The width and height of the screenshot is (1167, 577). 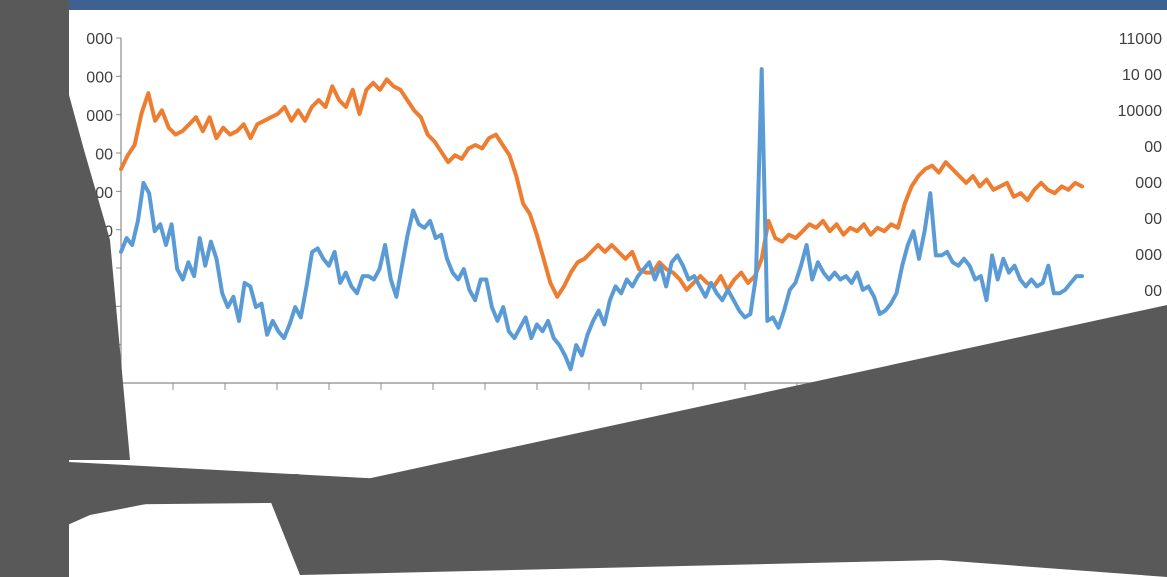 I want to click on right-axis-tick-label: 10 00, so click(x=1142, y=75).